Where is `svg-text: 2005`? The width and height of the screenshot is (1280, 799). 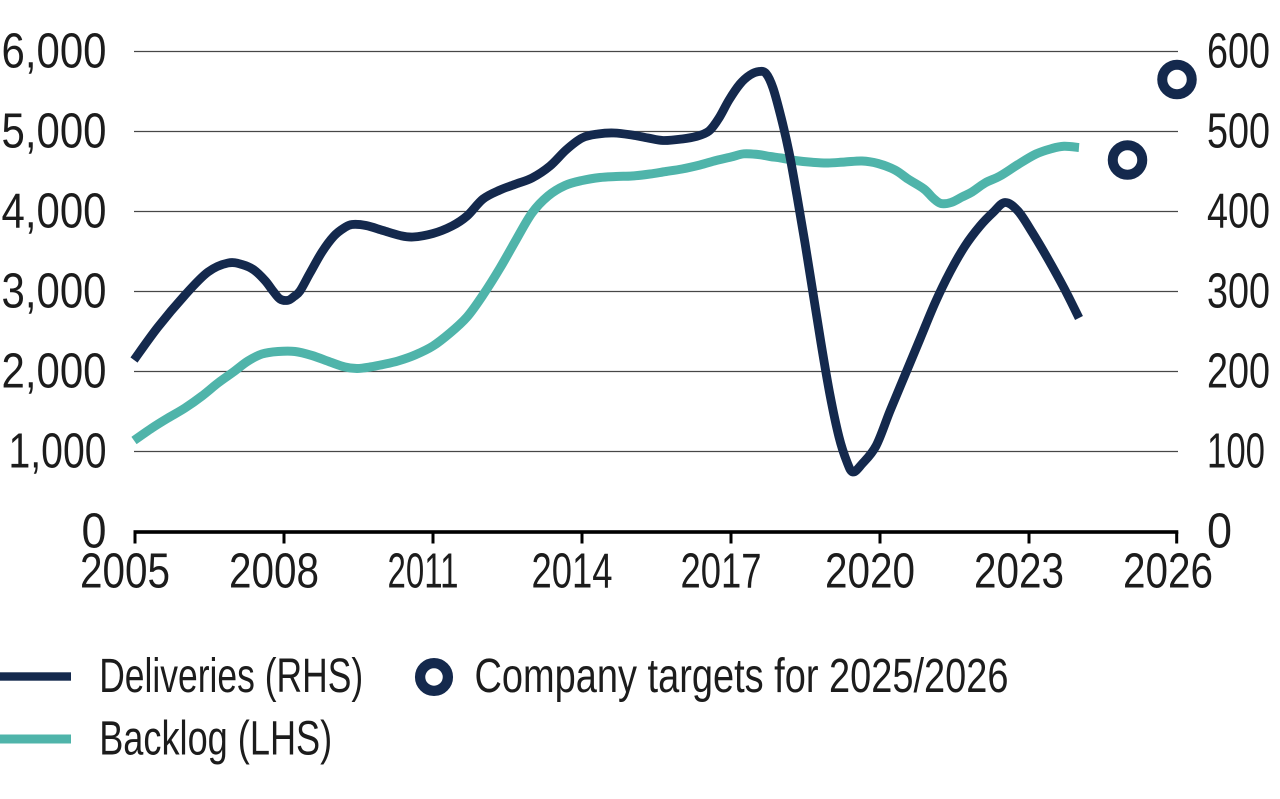
svg-text: 2005 is located at coordinates (125, 570).